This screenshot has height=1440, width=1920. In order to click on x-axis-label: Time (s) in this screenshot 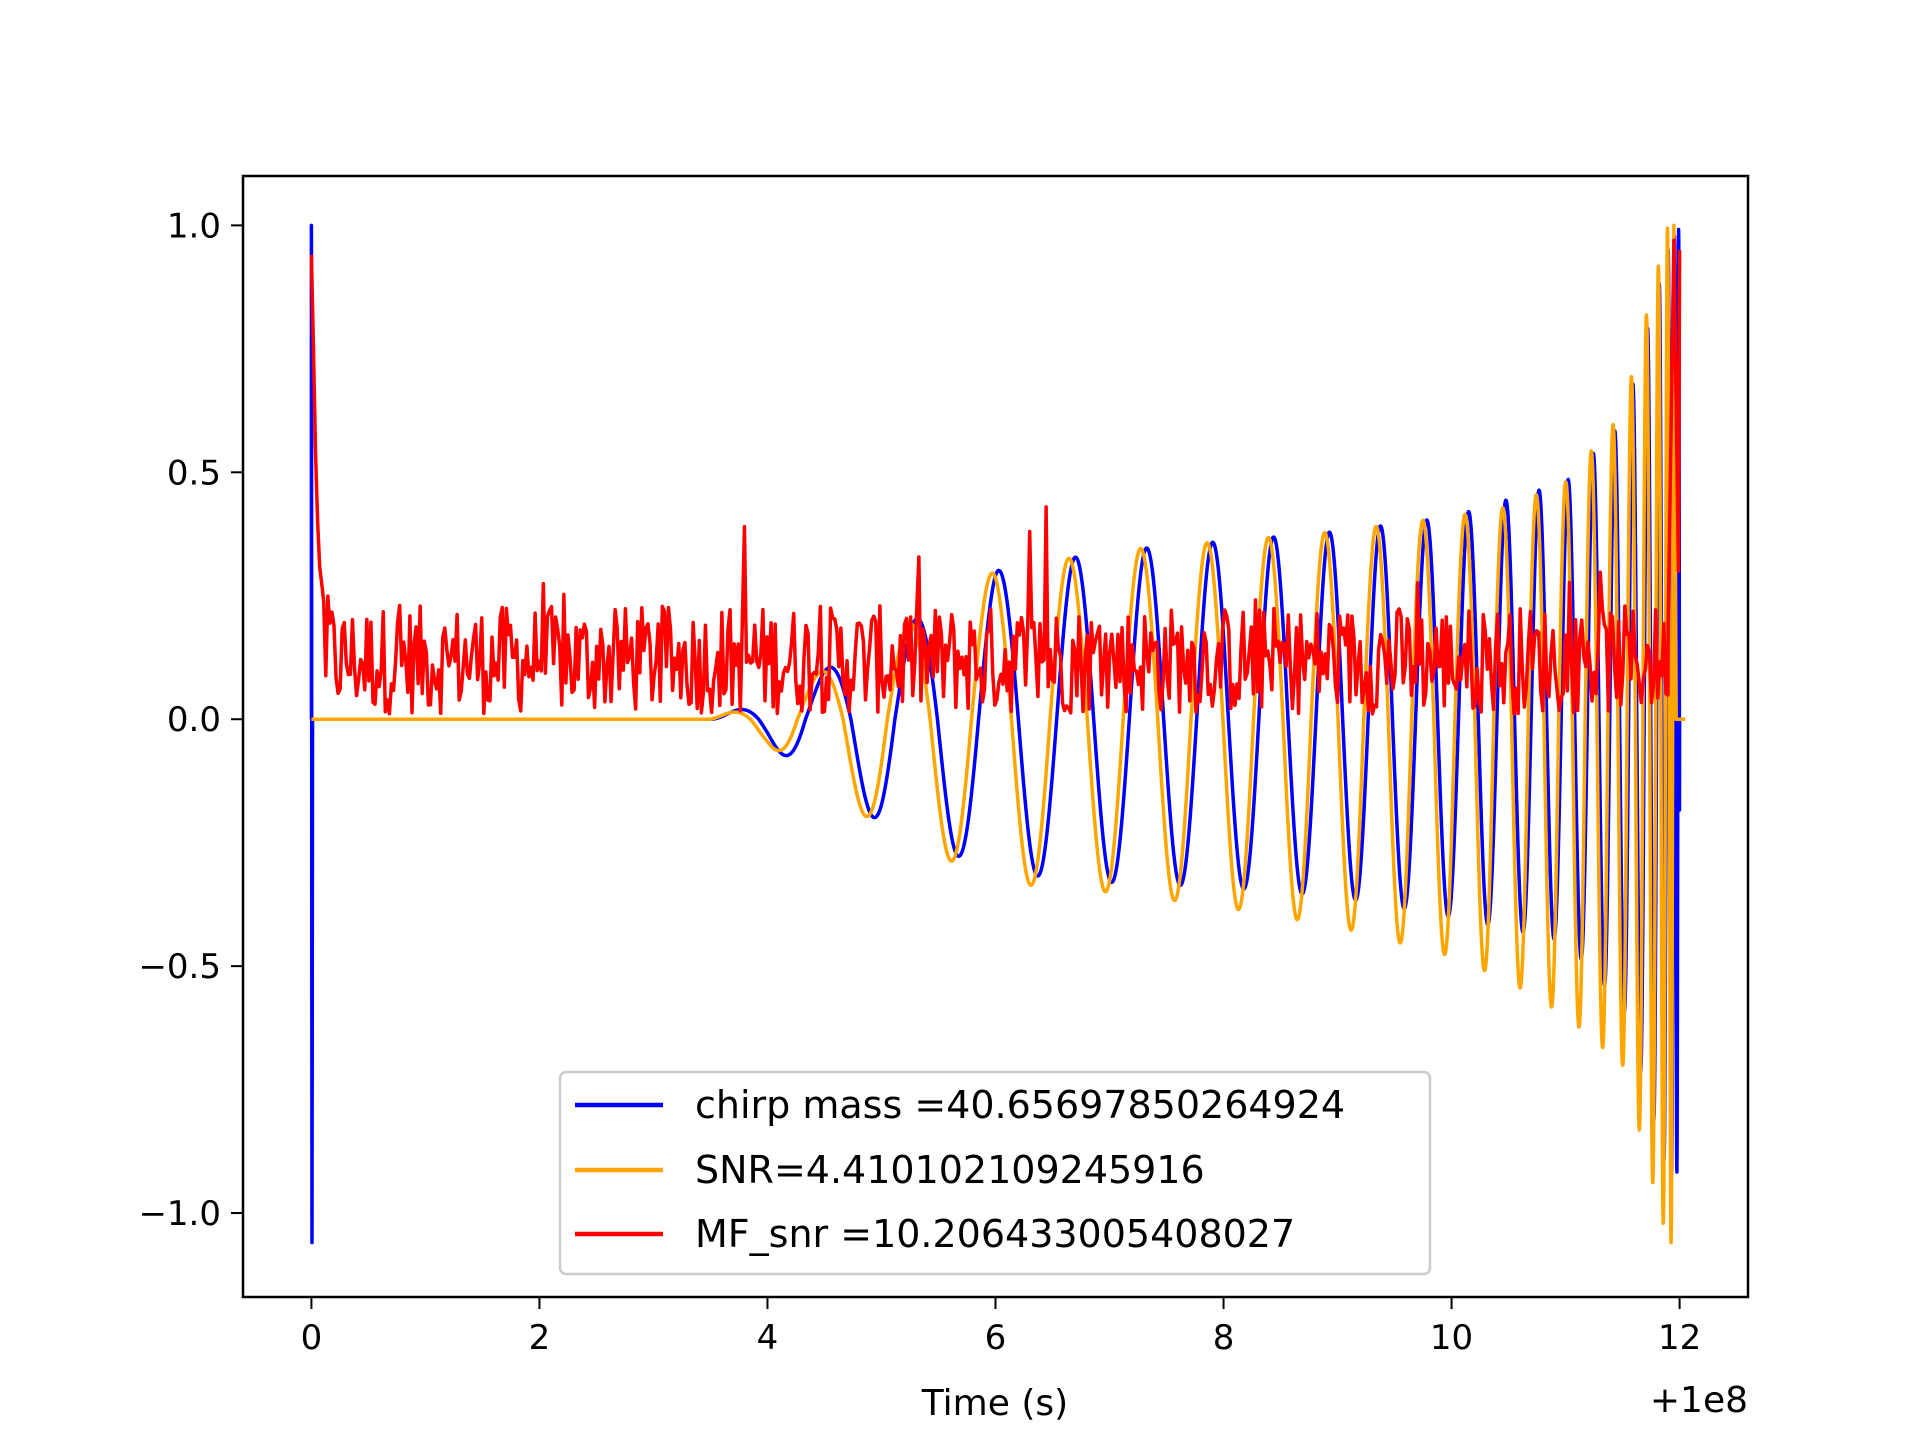, I will do `click(994, 1403)`.